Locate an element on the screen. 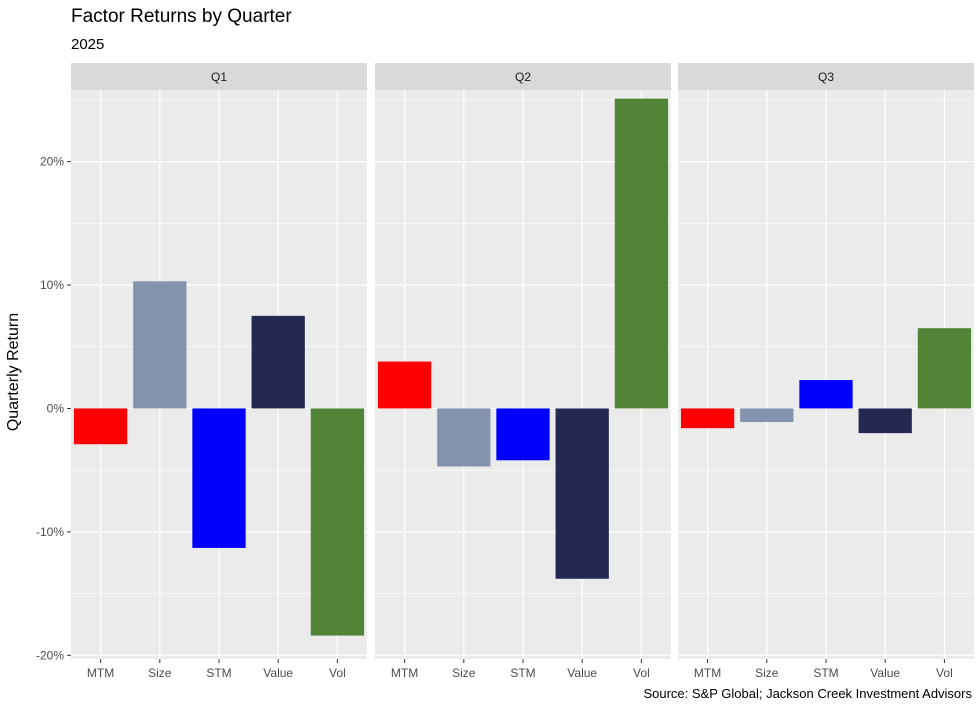  bar-q3-value is located at coordinates (885, 421).